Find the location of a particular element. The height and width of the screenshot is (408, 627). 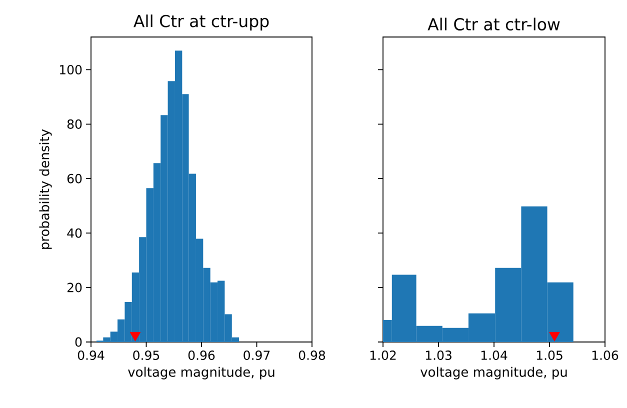

x-tick-label: 0.95 is located at coordinates (146, 355).